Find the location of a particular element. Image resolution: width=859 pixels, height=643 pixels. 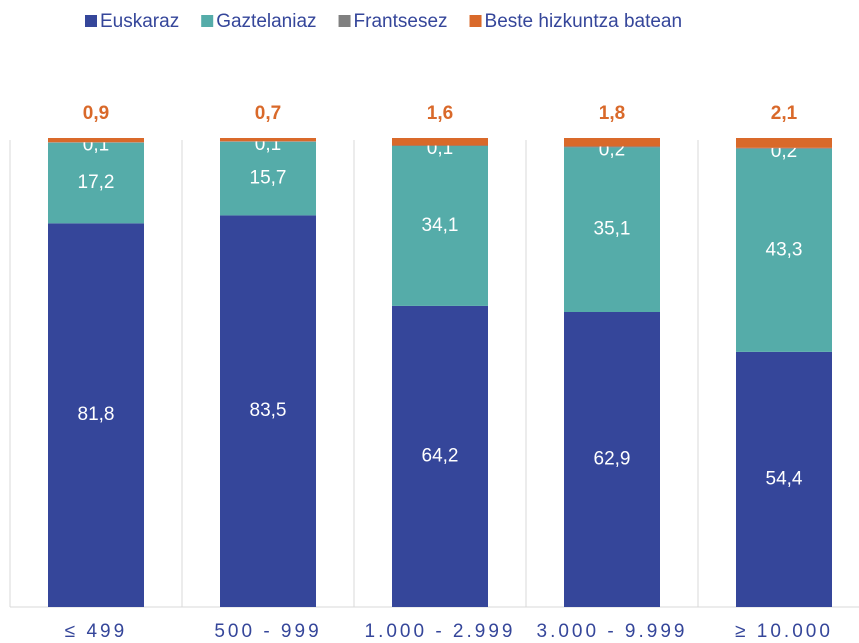

legend-label: Beste hizkuntza batean is located at coordinates (584, 21).